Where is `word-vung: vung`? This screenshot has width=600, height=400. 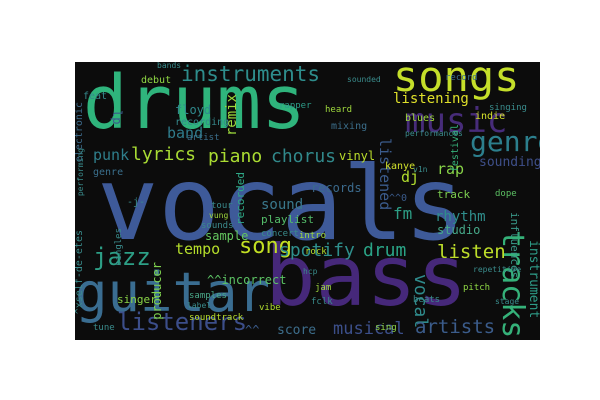
word-vung: vung is located at coordinates (219, 215).